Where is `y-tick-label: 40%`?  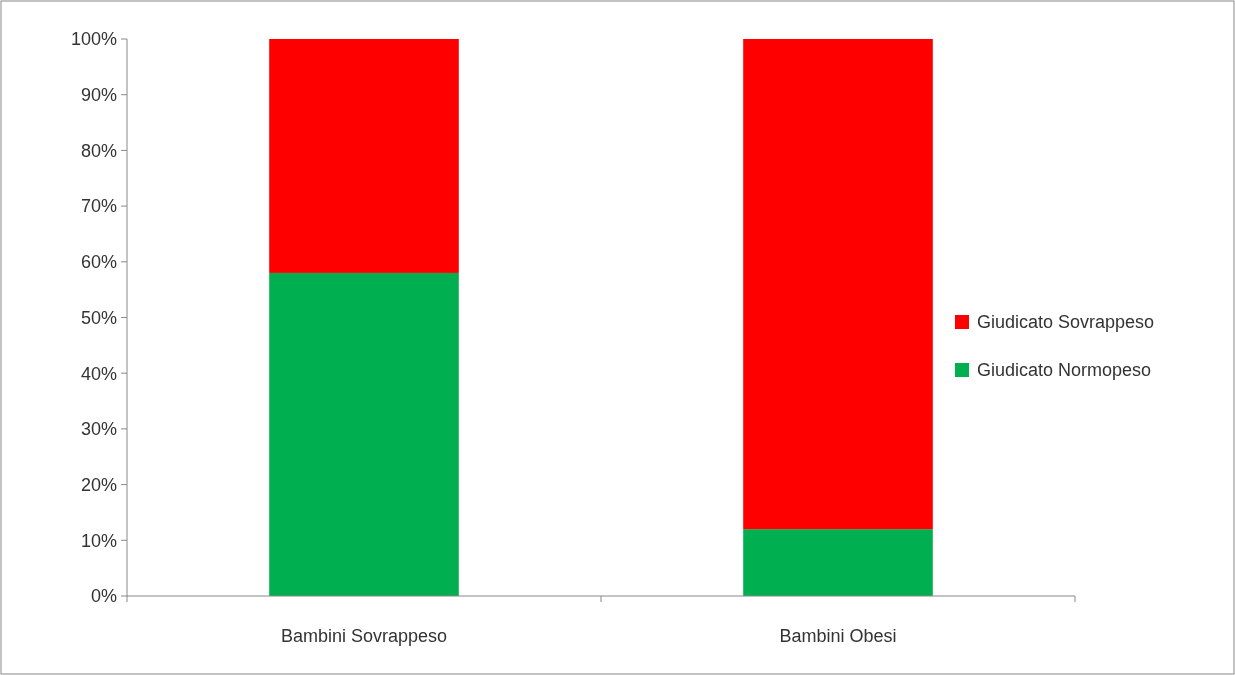
y-tick-label: 40% is located at coordinates (98, 373).